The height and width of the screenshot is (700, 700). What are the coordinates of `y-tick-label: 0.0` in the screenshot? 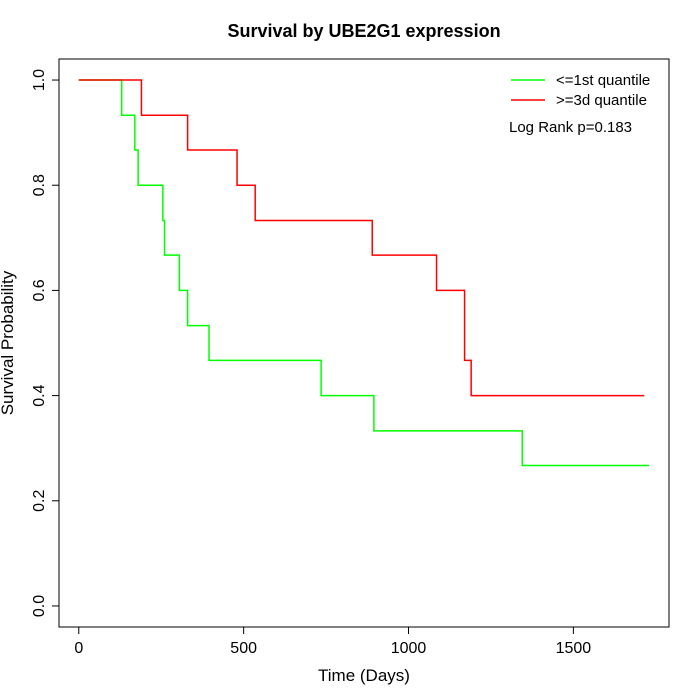 It's located at (39, 606).